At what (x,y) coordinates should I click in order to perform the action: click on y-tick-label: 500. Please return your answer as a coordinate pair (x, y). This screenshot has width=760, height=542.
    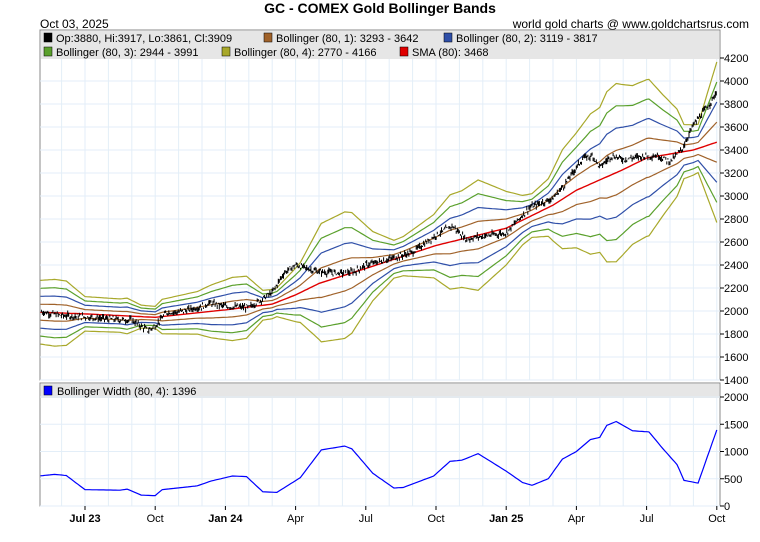
    Looking at the image, I should click on (733, 480).